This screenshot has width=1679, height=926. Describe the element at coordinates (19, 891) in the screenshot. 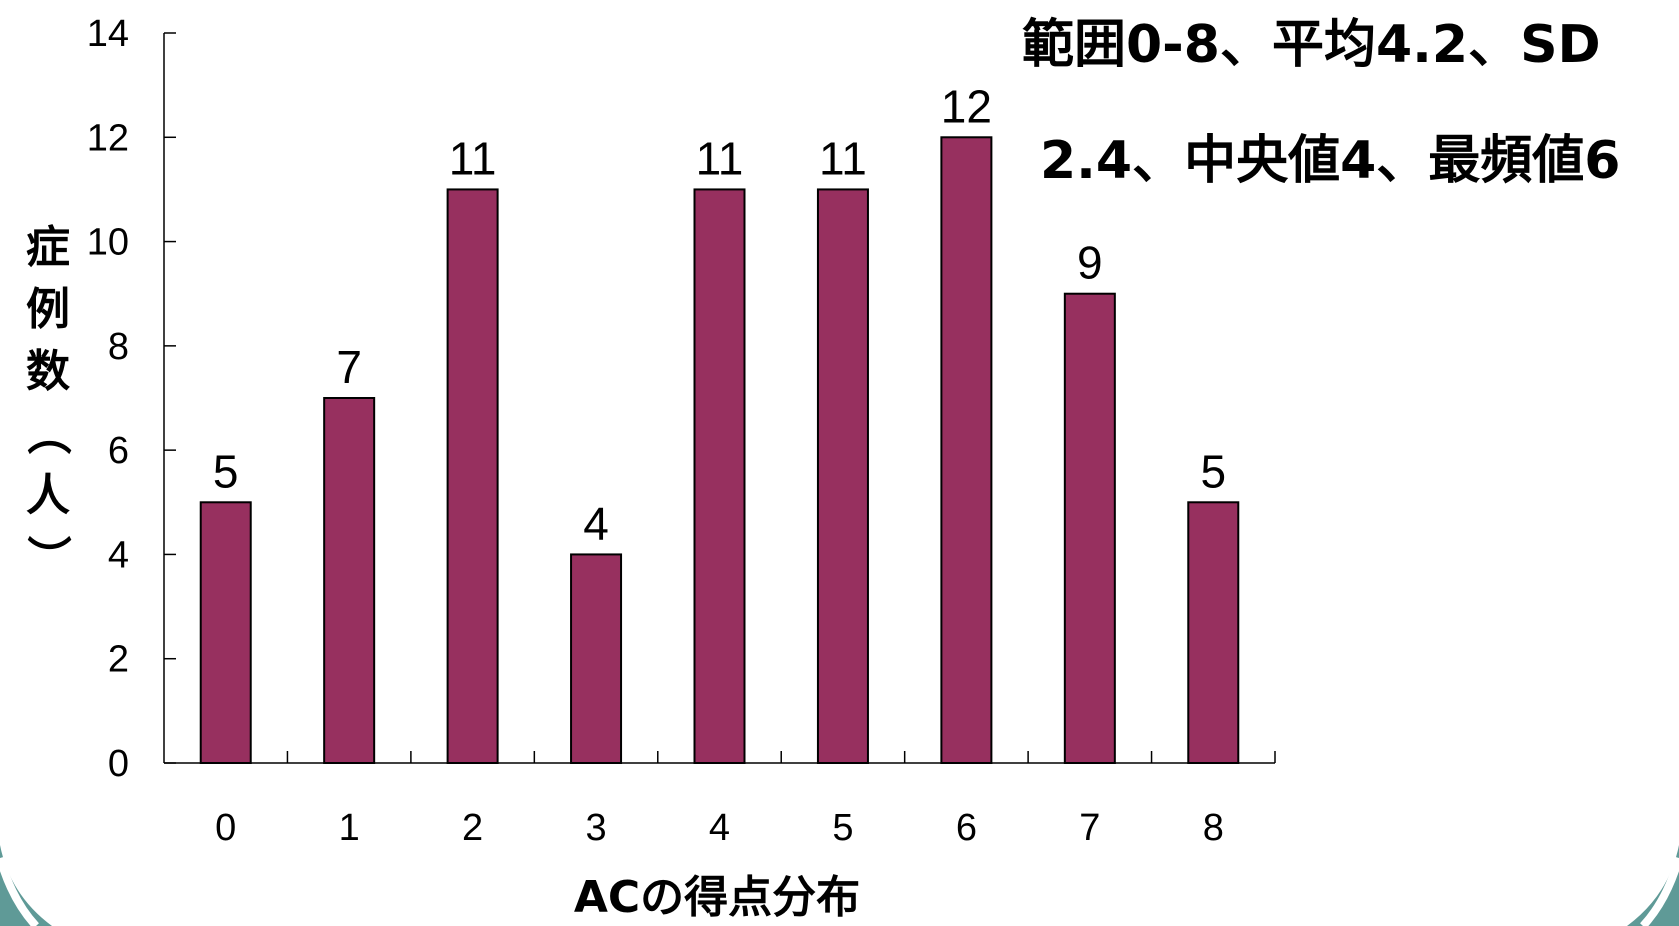

I see `left-corner-arc-inner` at that location.